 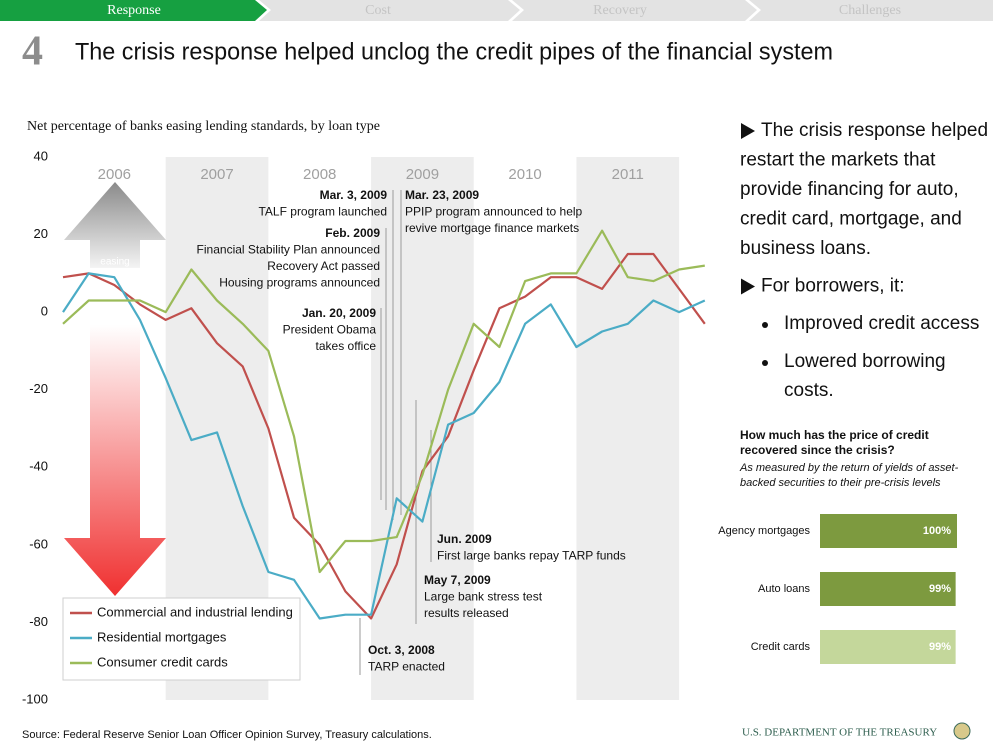 What do you see at coordinates (442, 195) in the screenshot?
I see `annotation-text: Mar. 23, 2009` at bounding box center [442, 195].